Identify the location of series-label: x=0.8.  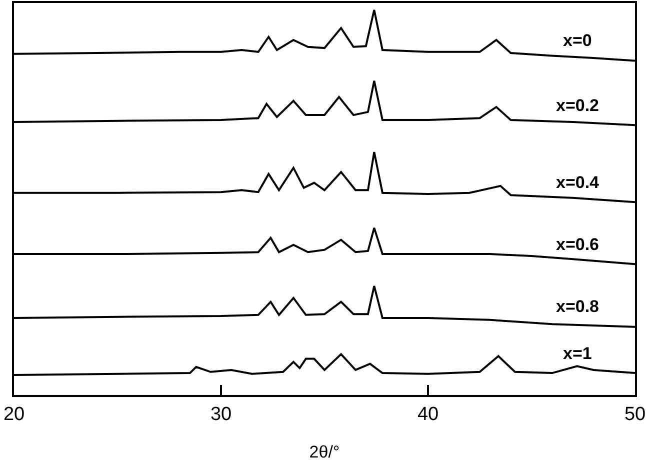
(578, 306).